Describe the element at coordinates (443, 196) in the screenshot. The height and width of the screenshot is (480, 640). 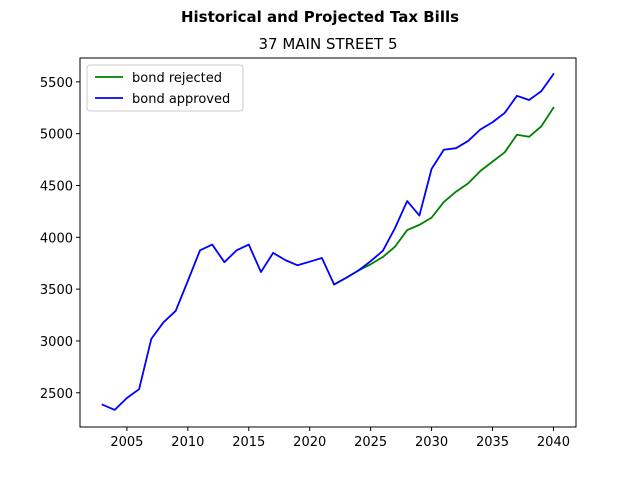
I see `series-line-bond-rejected` at that location.